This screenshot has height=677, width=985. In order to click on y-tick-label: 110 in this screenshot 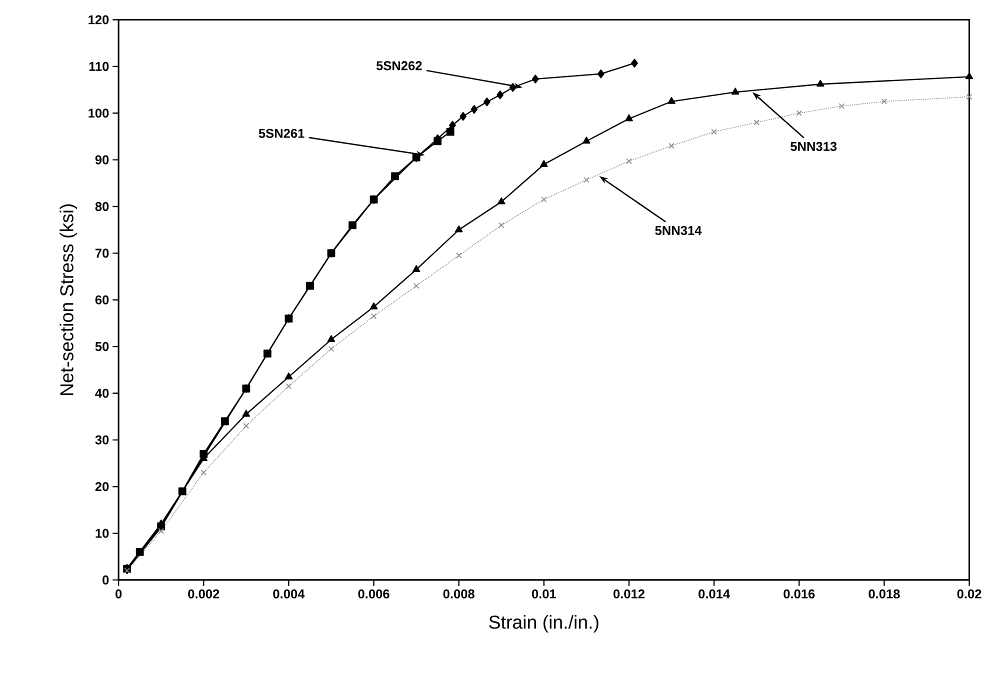, I will do `click(99, 67)`.